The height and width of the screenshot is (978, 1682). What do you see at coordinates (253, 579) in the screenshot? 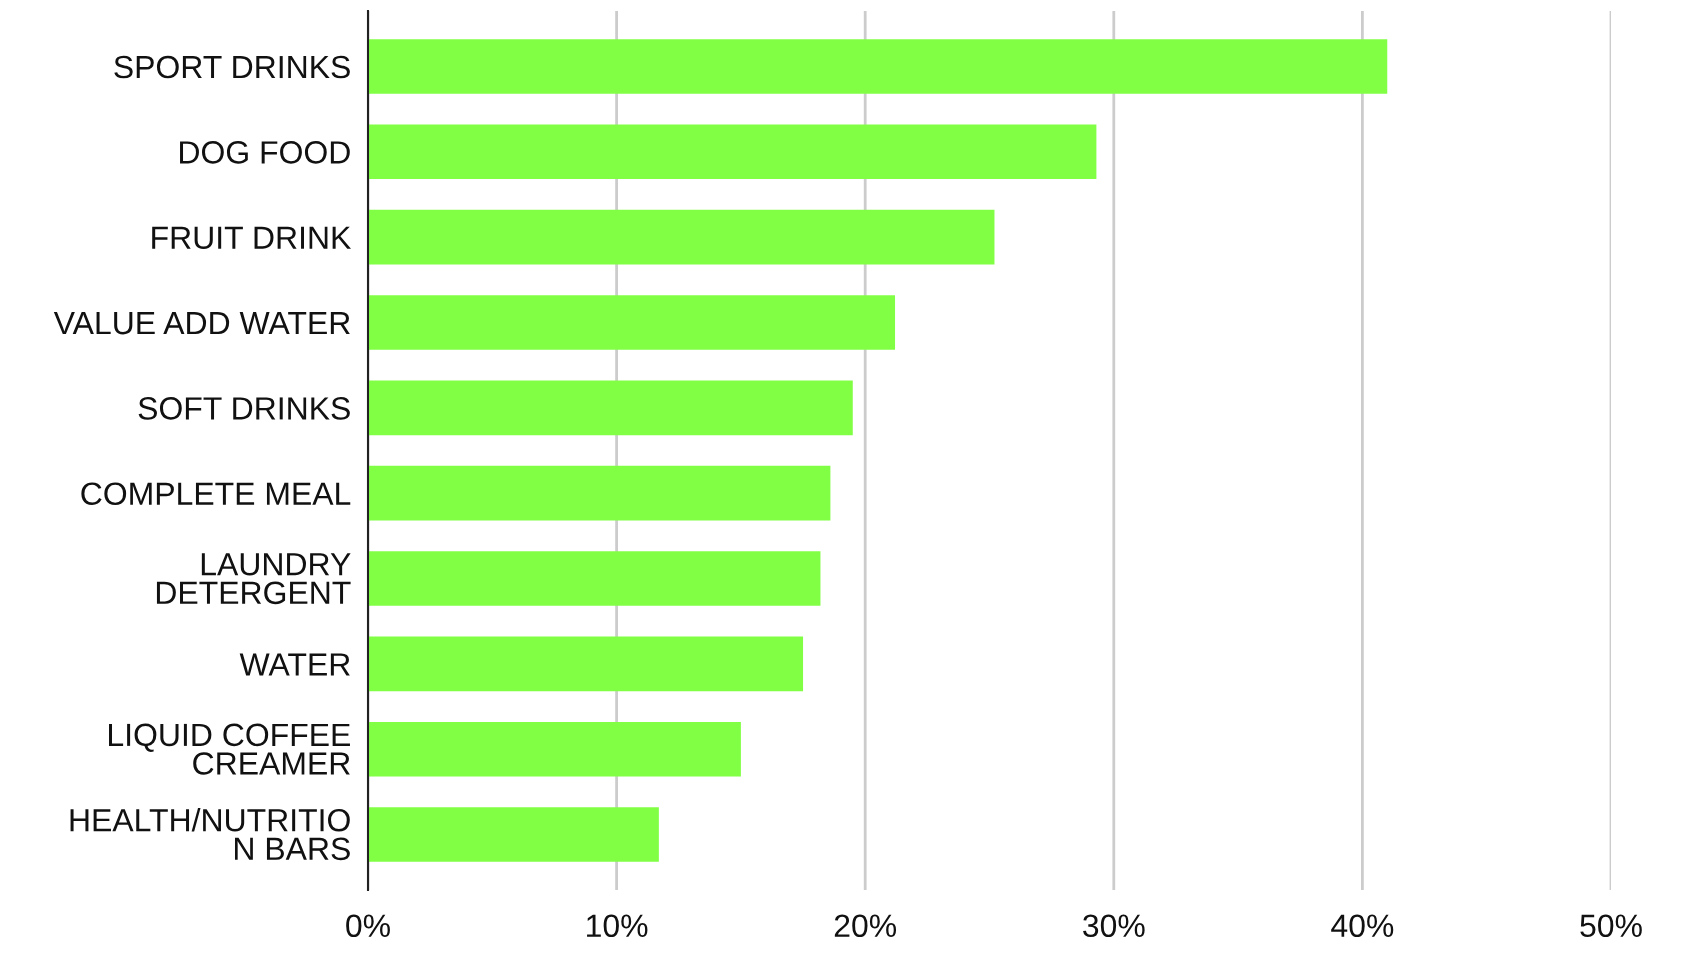
I see `y-tick-label: LAUNDRY DETERGENT` at bounding box center [253, 579].